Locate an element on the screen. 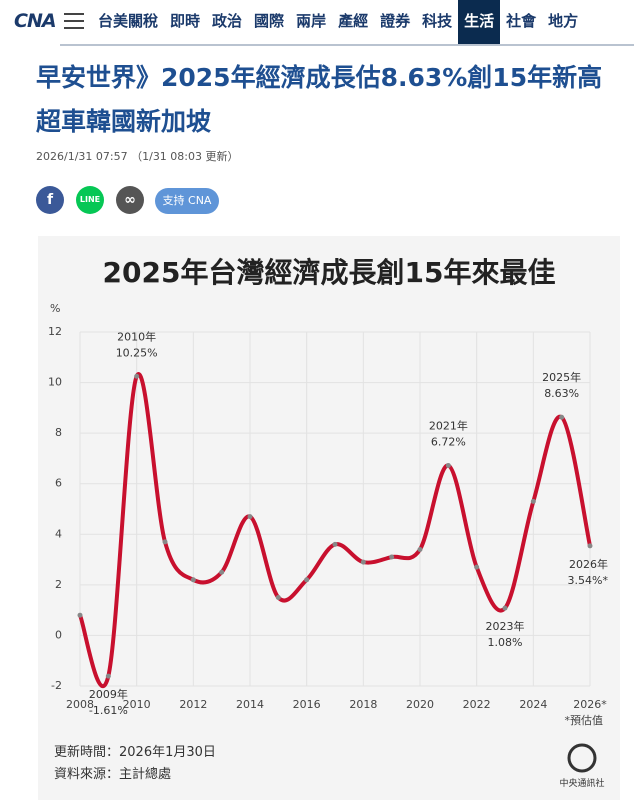  y-tick-label: 10 is located at coordinates (55, 382).